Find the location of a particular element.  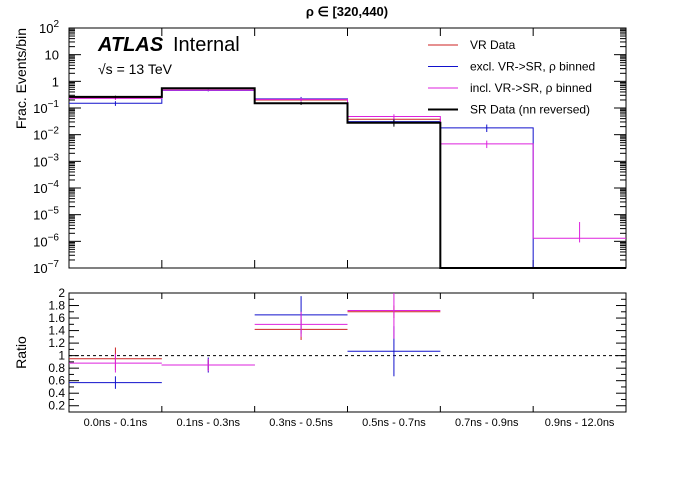

bottom-y-tick-label: 2 is located at coordinates (61, 293).